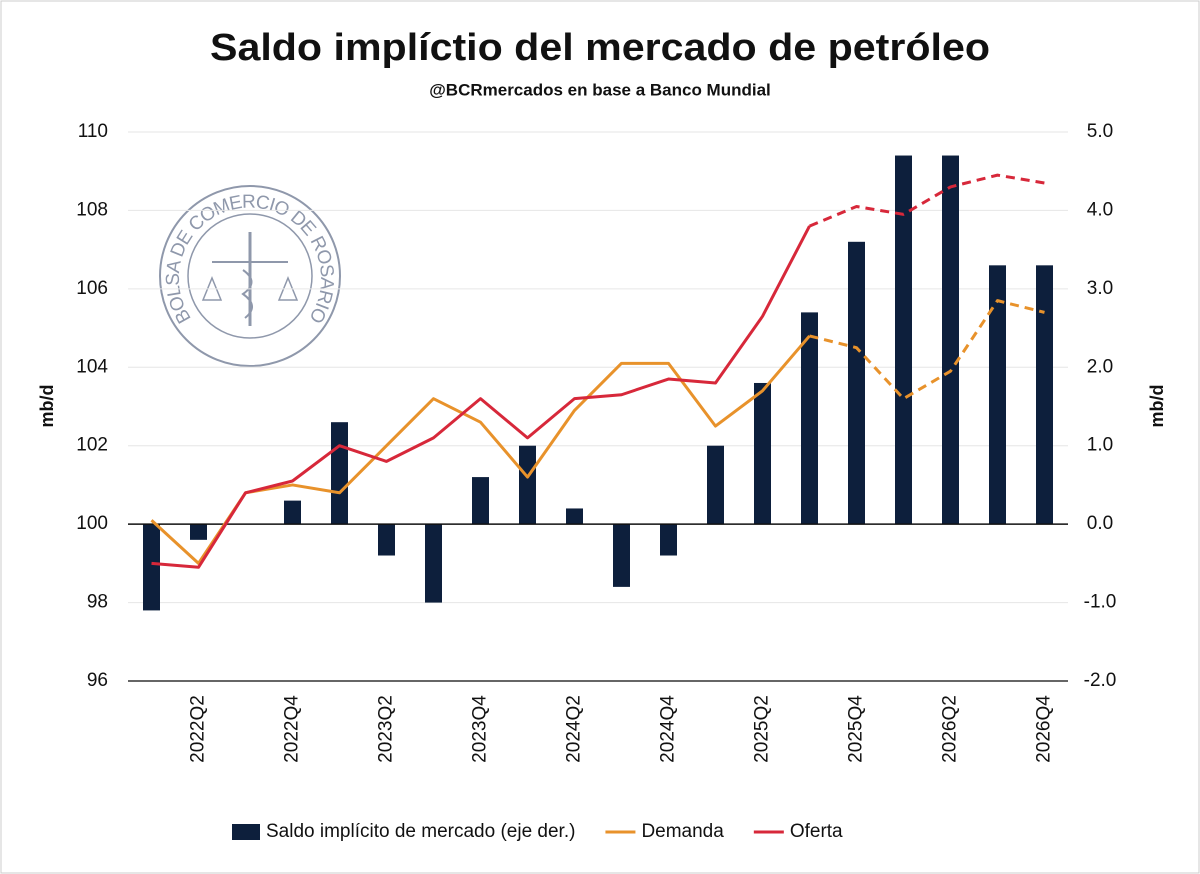  I want to click on y-tick-label: 100, so click(92, 523).